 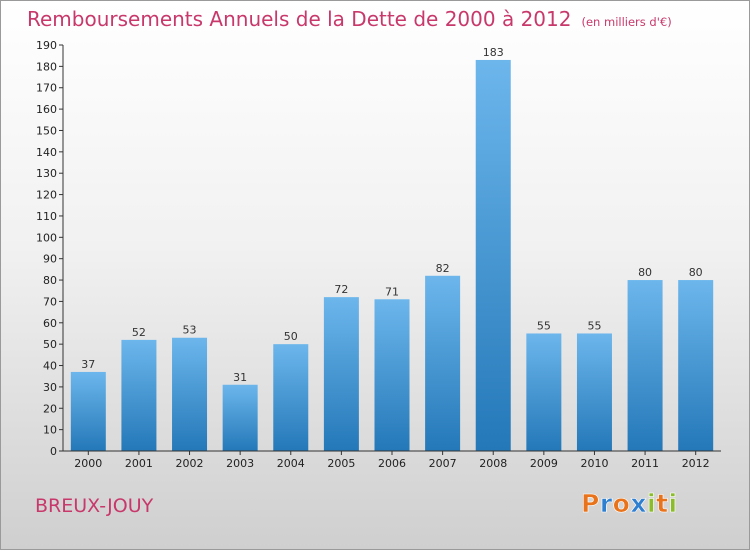 What do you see at coordinates (50, 387) in the screenshot?
I see `y-tick-label: 30` at bounding box center [50, 387].